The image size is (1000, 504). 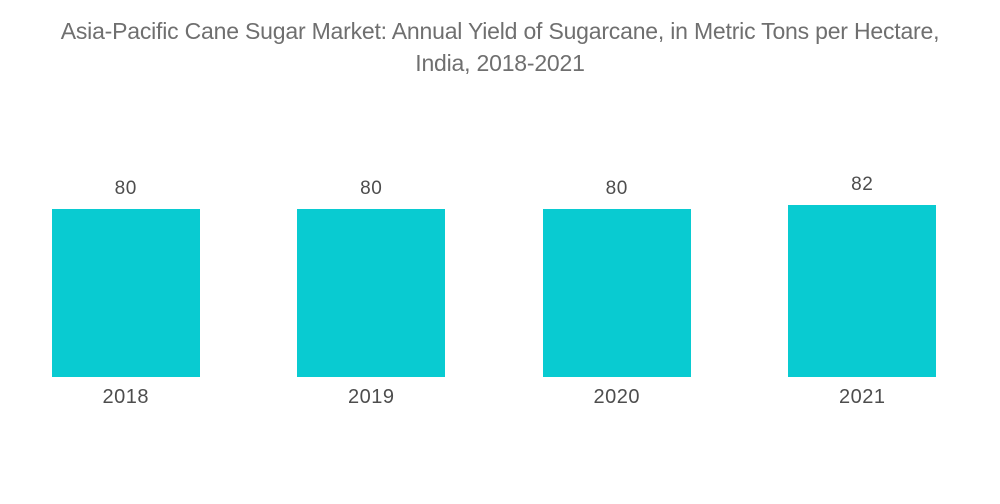 What do you see at coordinates (500, 63) in the screenshot?
I see `chart-title-line2: India, 2018-2021` at bounding box center [500, 63].